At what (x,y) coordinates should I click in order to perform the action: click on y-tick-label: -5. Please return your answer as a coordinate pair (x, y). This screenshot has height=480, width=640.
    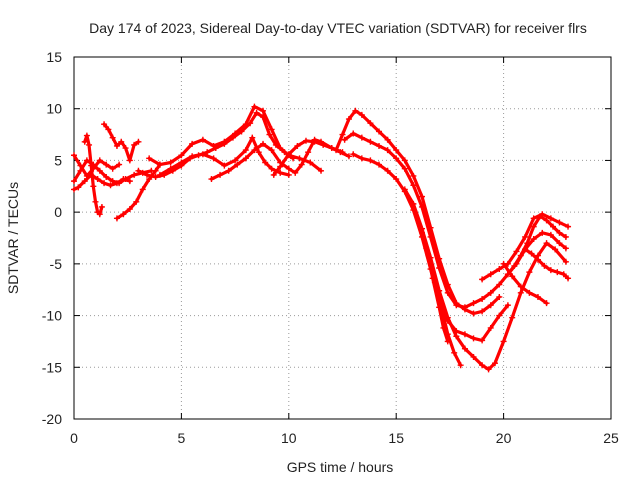
    Looking at the image, I should click on (56, 264).